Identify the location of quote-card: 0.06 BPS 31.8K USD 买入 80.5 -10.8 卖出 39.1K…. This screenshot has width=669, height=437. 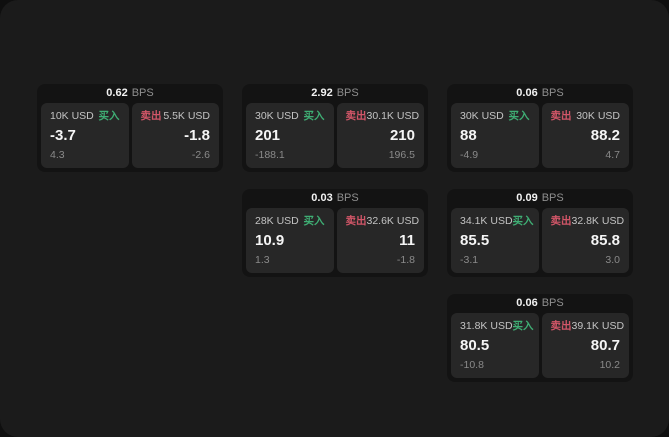
(540, 338).